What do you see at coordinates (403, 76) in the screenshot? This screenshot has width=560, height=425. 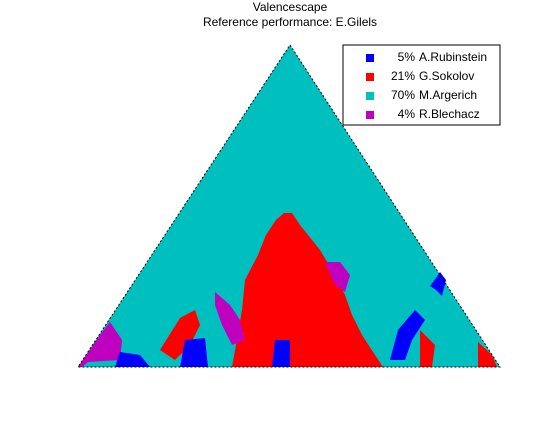 I see `legend-value: 21%` at bounding box center [403, 76].